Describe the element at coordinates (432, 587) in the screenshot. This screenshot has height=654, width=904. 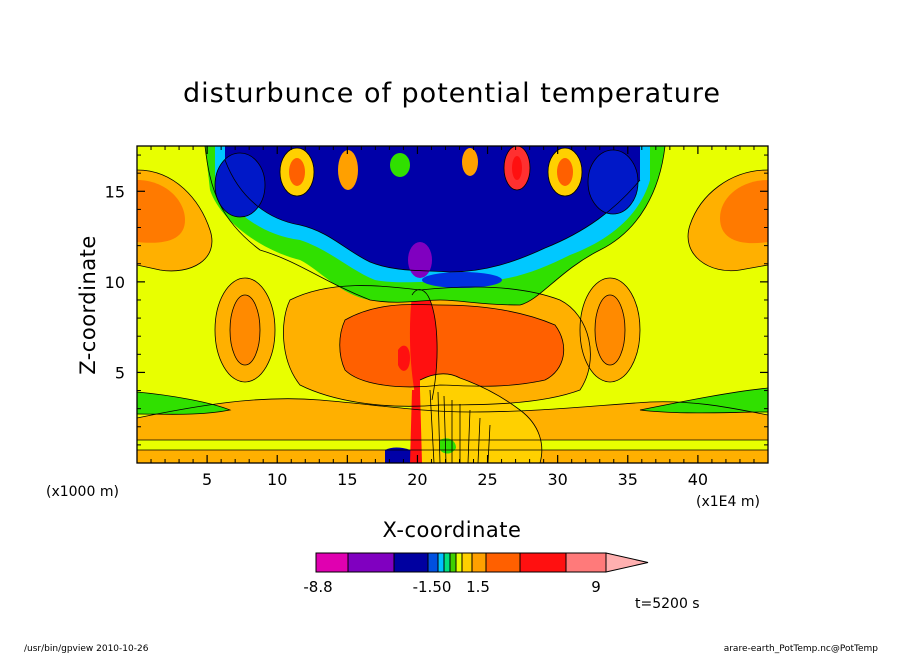
I see `colorbar-label: -1.50` at that location.